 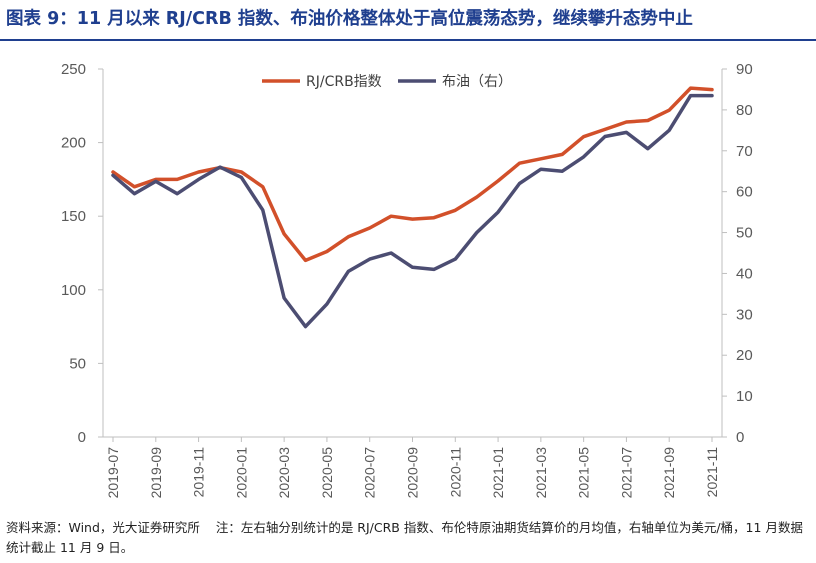 I want to click on right-axis-tick-label: 40, so click(x=744, y=273).